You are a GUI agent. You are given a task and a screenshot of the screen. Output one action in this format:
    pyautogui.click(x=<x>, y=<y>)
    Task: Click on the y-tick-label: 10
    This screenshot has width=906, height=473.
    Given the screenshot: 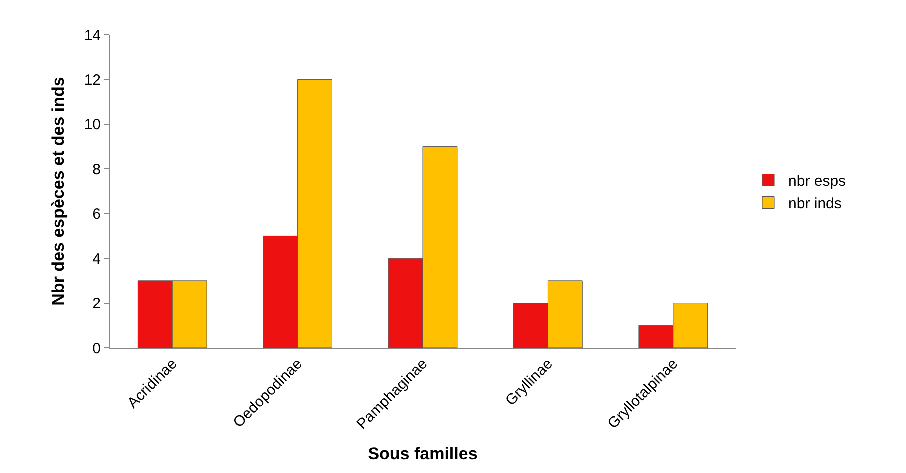 What is the action you would take?
    pyautogui.click(x=92, y=125)
    